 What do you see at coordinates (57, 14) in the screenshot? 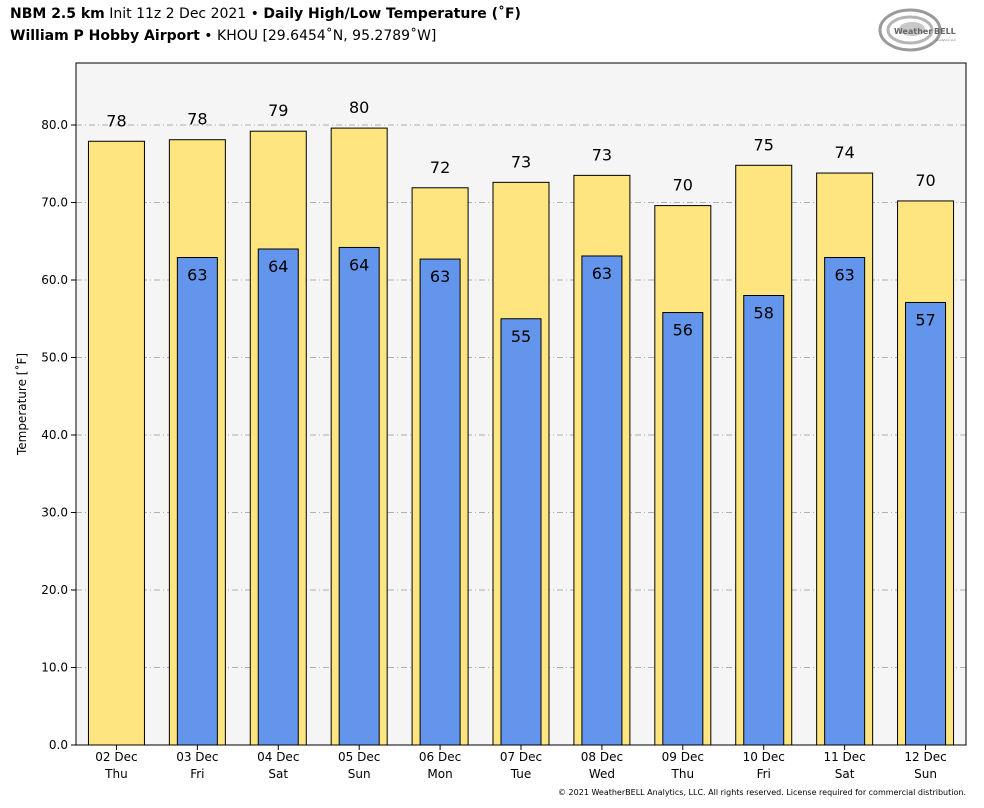
I see `model-name: NBM 2.5 km` at bounding box center [57, 14].